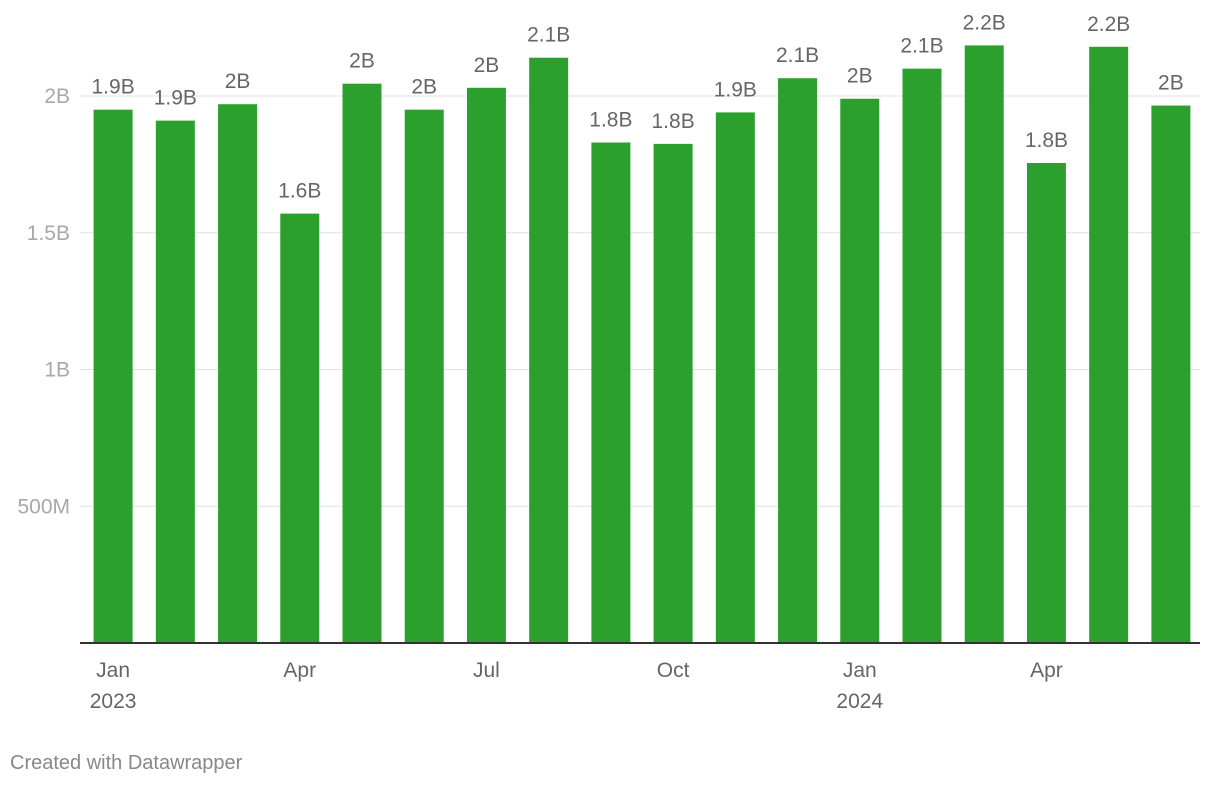 The width and height of the screenshot is (1220, 788). I want to click on x-tick-label: Oct, so click(673, 670).